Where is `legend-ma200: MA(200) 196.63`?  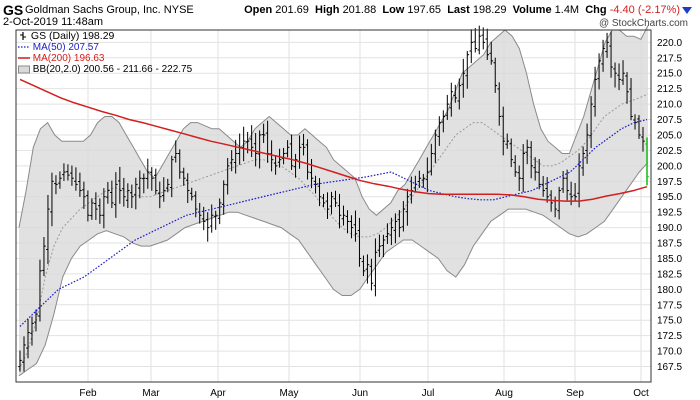
legend-ma200: MA(200) 196.63 is located at coordinates (105, 58).